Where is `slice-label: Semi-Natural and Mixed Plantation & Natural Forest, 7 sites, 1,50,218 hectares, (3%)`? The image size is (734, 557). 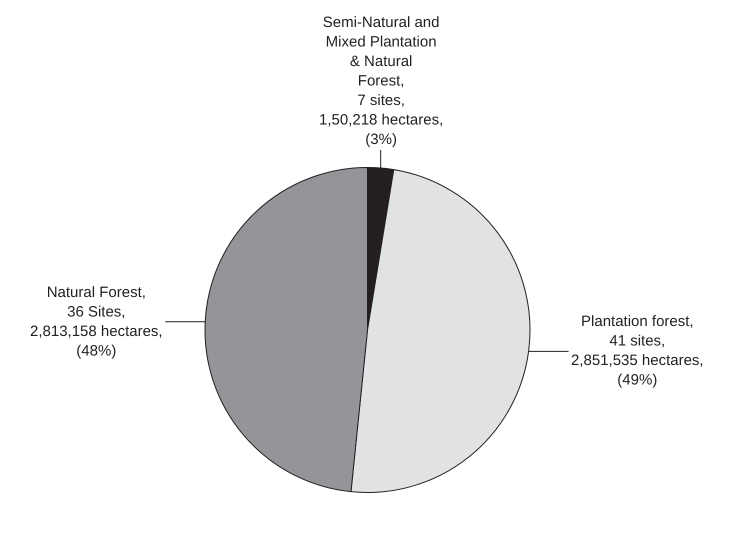
slice-label: Semi-Natural and Mixed Plantation & Natural Forest, 7 sites, 1,50,218 hectares, (3%) is located at coordinates (381, 81).